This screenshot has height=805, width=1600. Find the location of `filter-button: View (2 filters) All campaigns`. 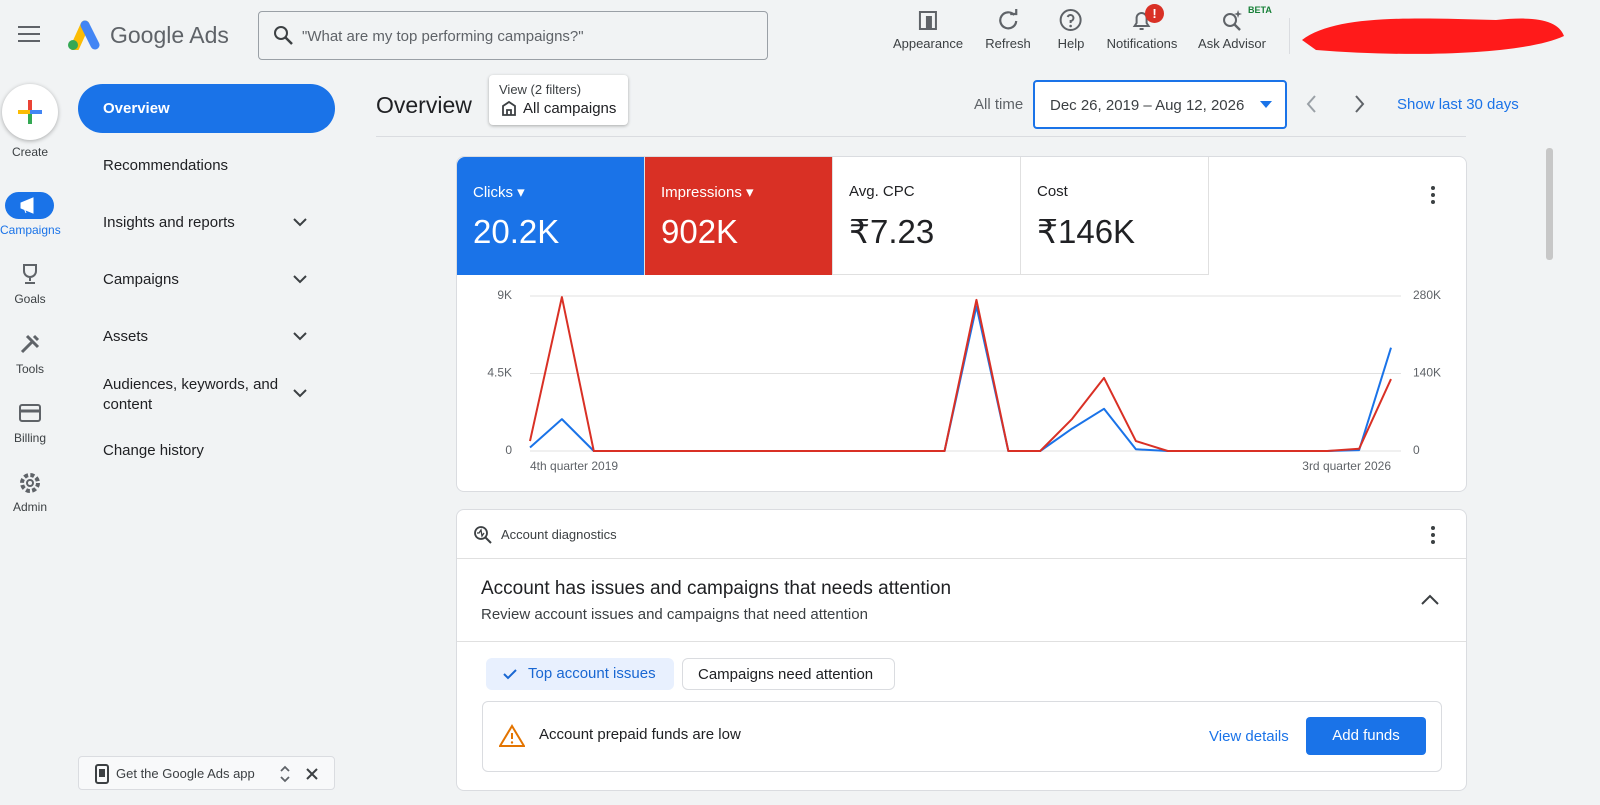

filter-button: View (2 filters) All campaigns is located at coordinates (558, 100).